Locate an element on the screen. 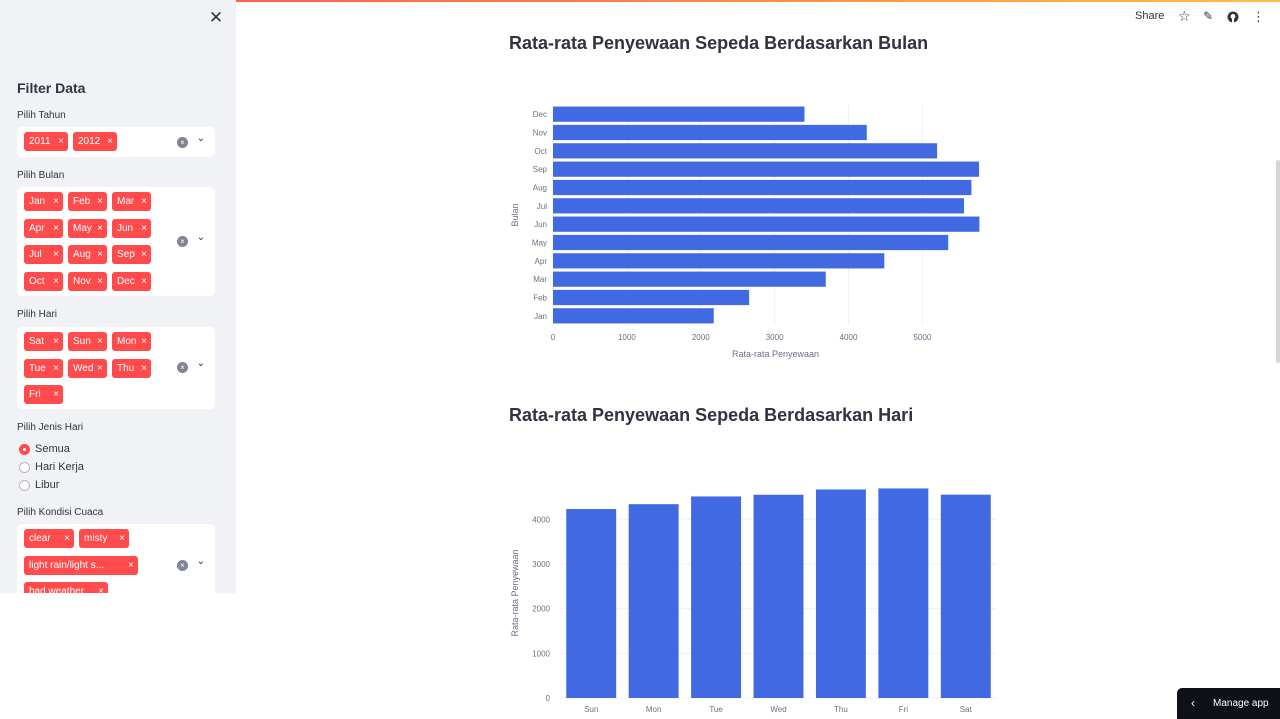  x-tick-label: 5000 is located at coordinates (922, 337).